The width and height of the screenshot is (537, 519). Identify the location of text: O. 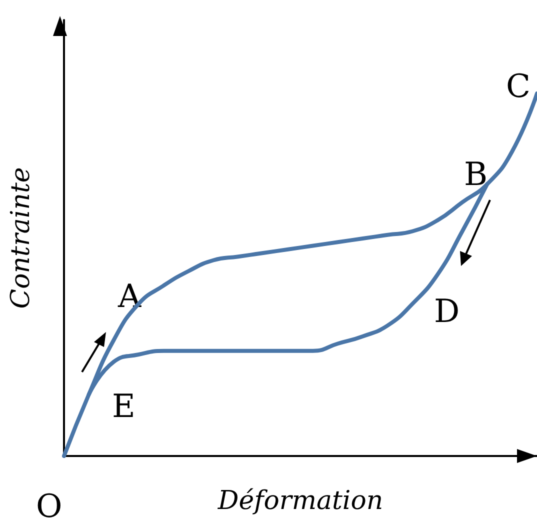
(49, 503).